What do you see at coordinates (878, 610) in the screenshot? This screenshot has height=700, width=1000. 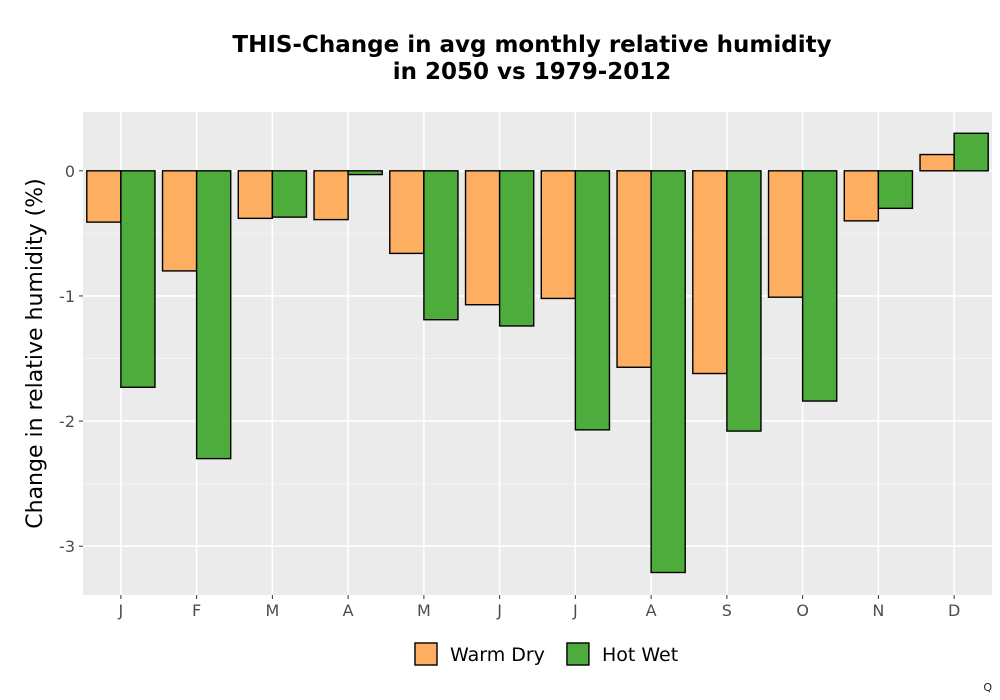 I see `x-tick-label: N` at bounding box center [878, 610].